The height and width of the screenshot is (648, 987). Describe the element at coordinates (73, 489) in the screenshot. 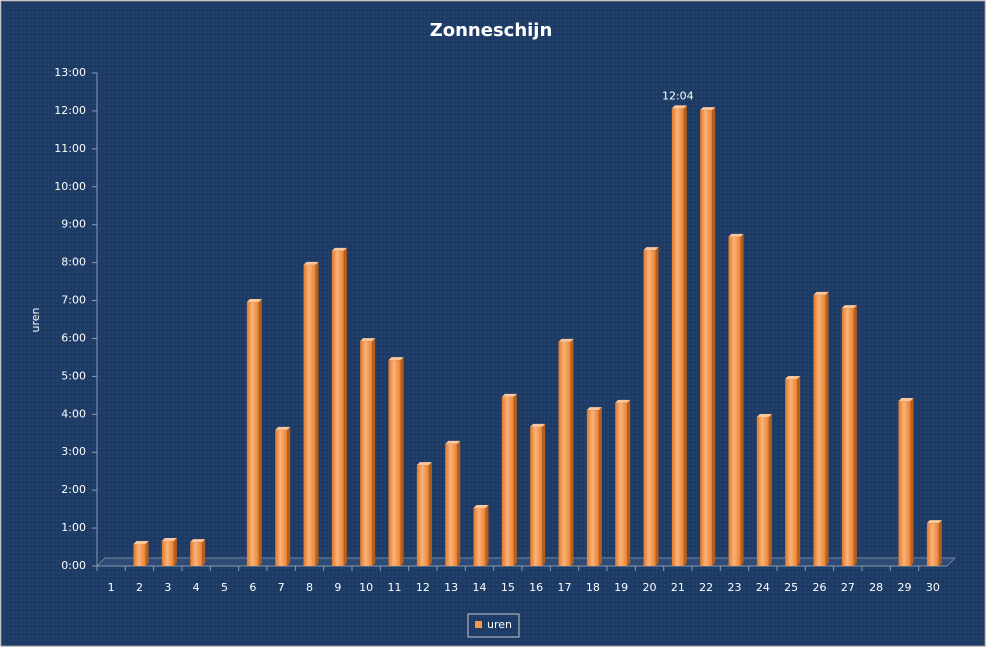

I see `y-tick-label: 2:00` at that location.